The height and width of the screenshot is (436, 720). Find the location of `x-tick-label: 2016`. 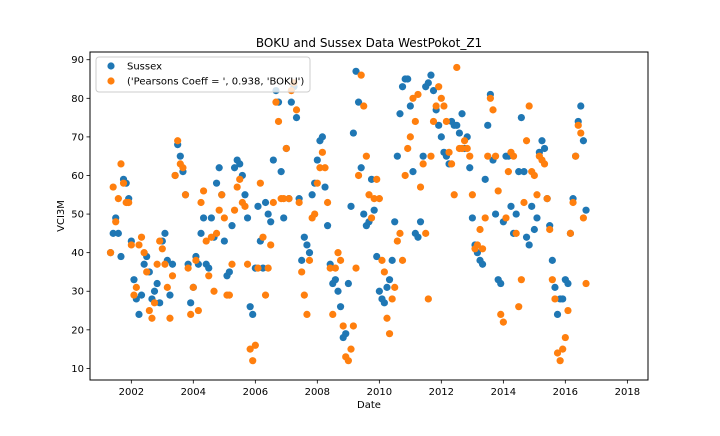

x-tick-label: 2016 is located at coordinates (565, 392).